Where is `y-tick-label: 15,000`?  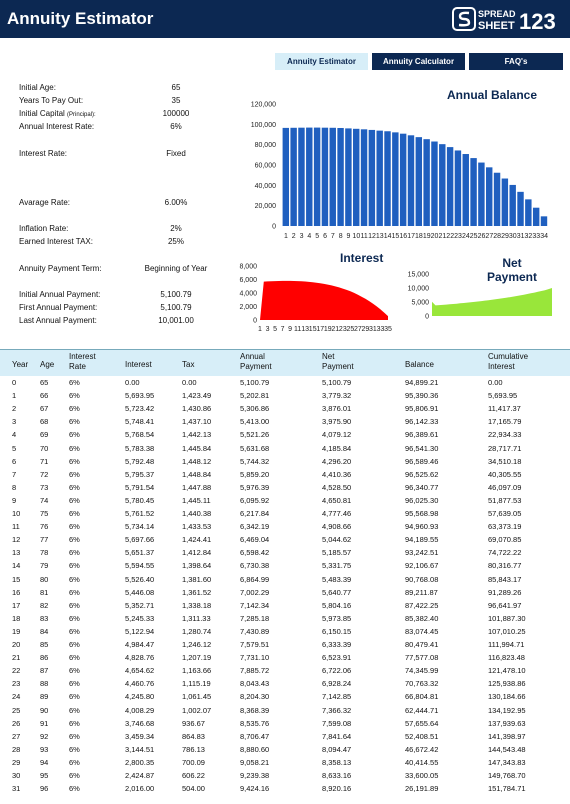 y-tick-label: 15,000 is located at coordinates (419, 275).